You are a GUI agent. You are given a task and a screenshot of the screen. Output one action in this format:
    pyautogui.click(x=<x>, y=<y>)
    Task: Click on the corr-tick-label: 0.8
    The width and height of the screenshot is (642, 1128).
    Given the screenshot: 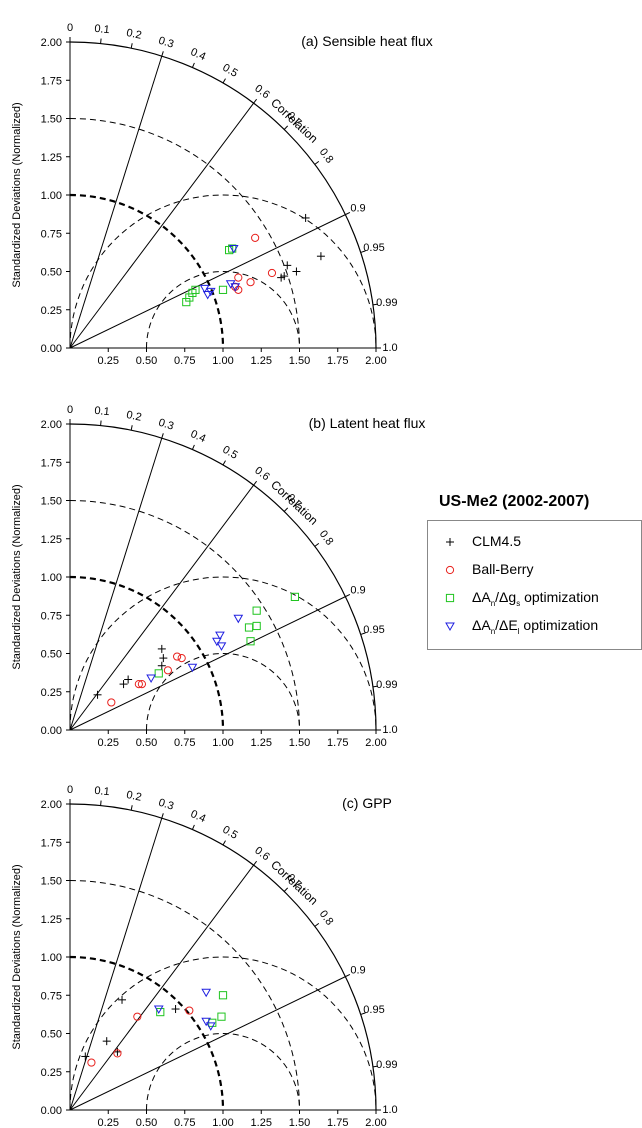 What is the action you would take?
    pyautogui.click(x=326, y=537)
    